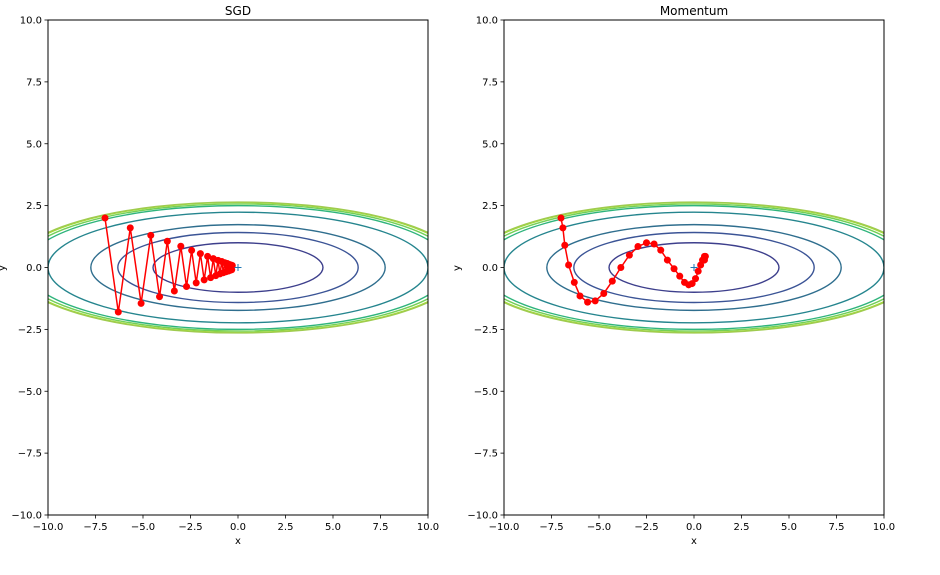 The image size is (940, 575). Describe the element at coordinates (30, 454) in the screenshot. I see `y-tick-label: −7.5` at that location.